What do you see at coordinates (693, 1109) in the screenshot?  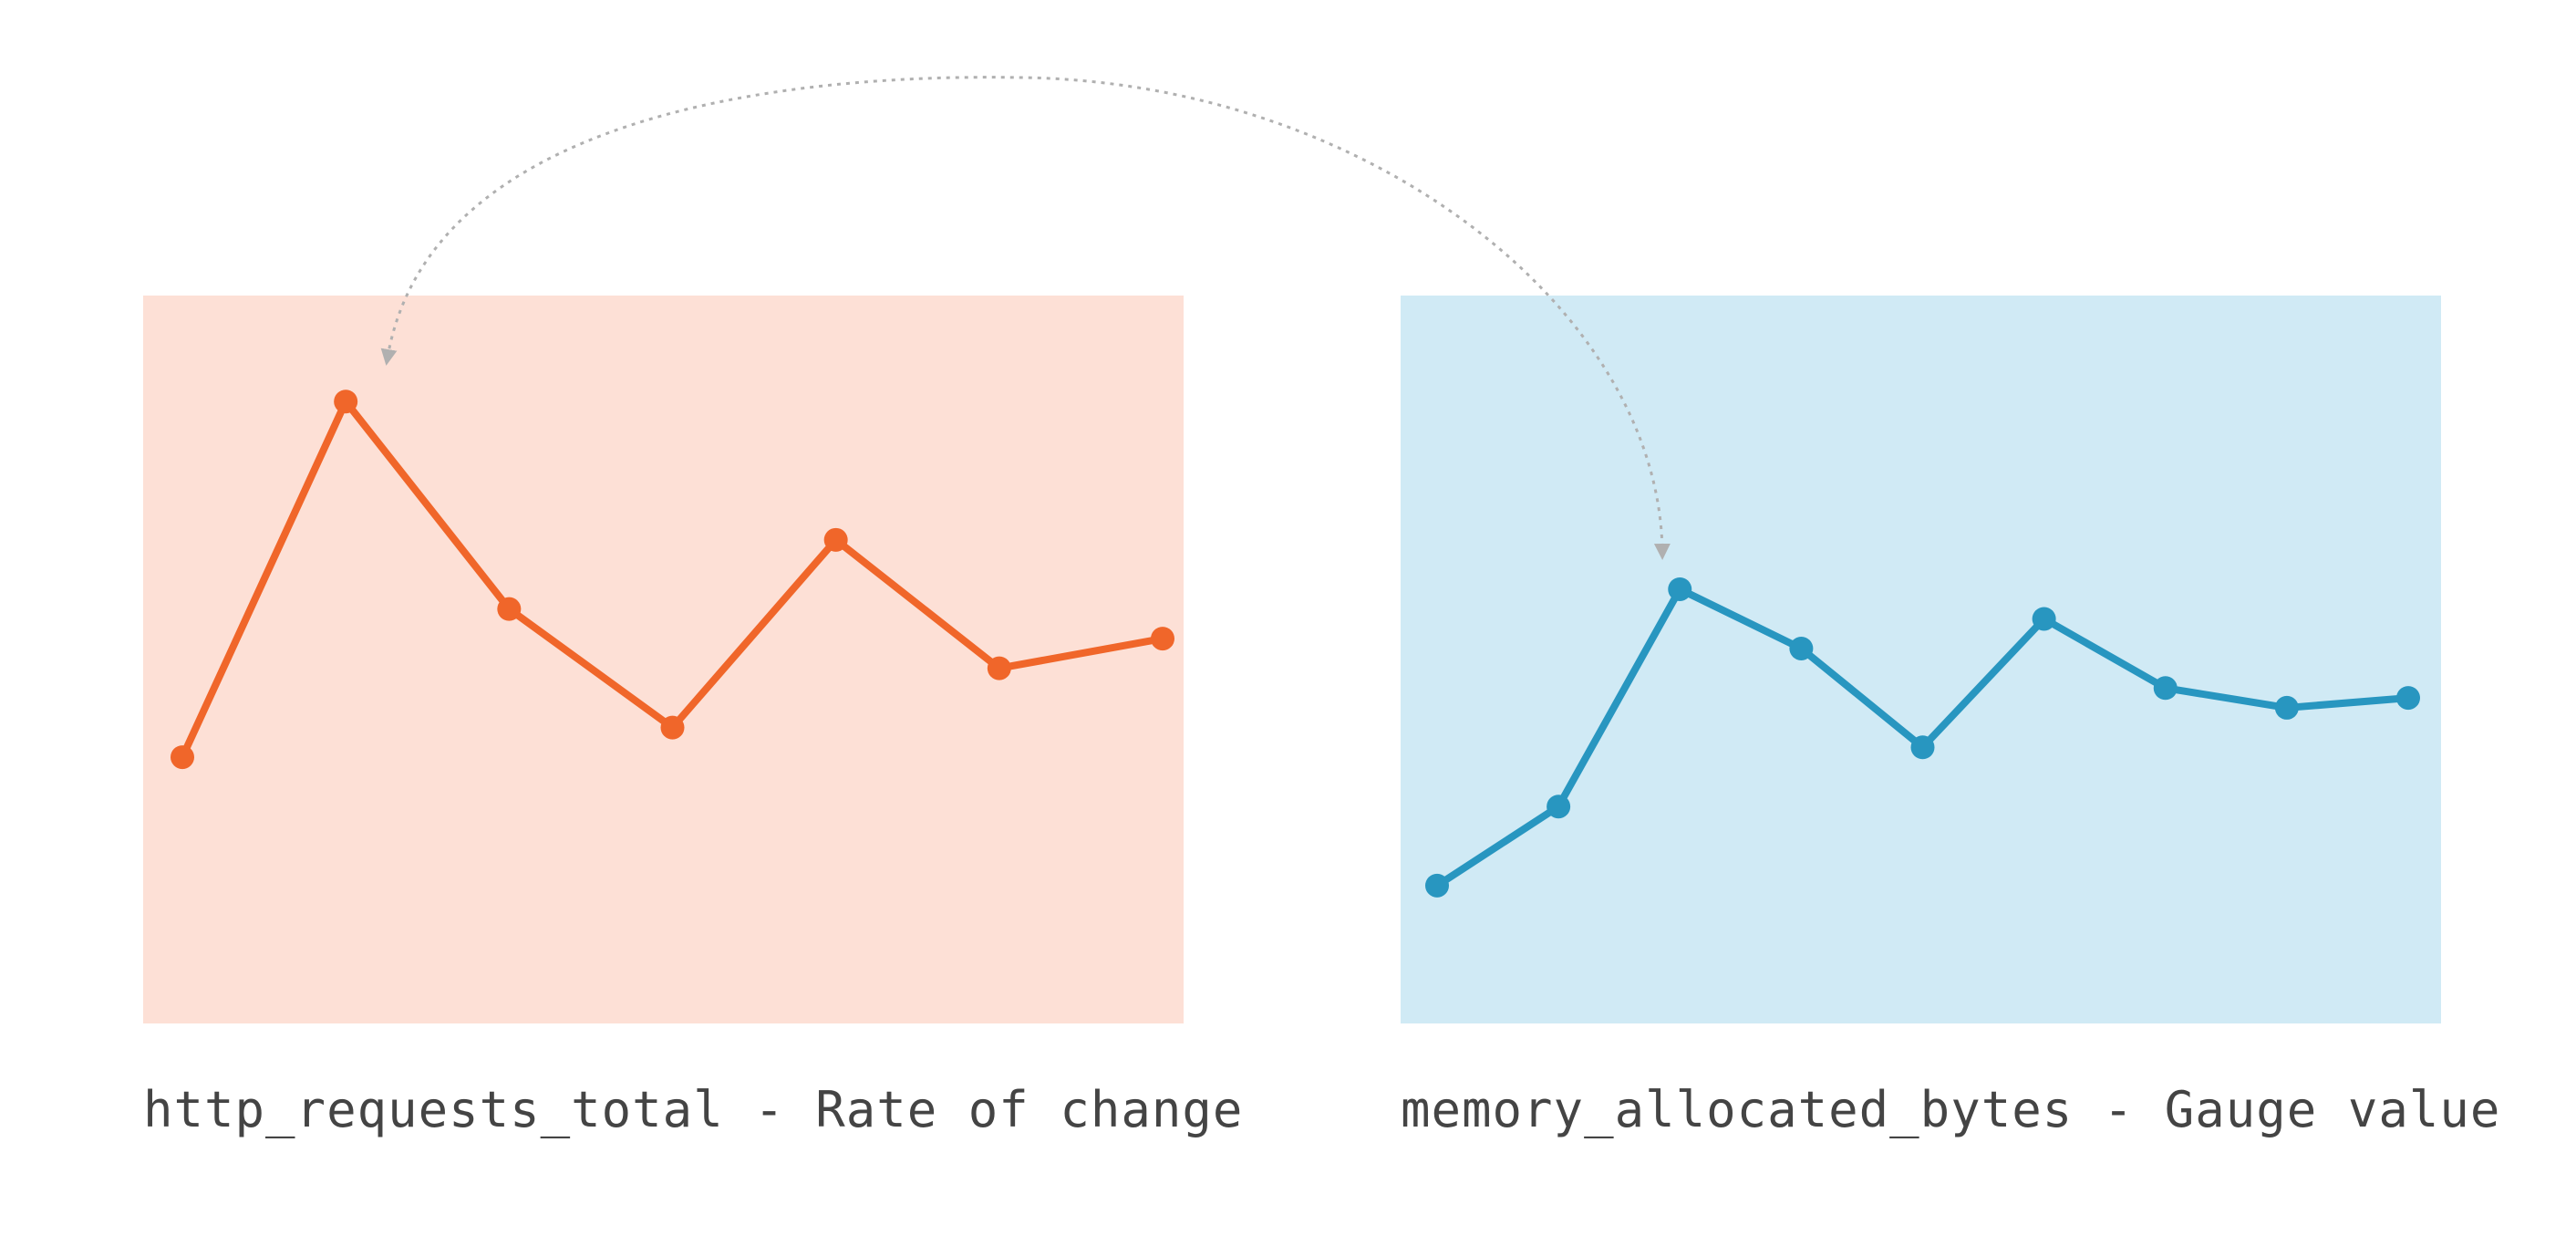 I see `left-chart-caption: http_requests_total - Rate of change` at bounding box center [693, 1109].